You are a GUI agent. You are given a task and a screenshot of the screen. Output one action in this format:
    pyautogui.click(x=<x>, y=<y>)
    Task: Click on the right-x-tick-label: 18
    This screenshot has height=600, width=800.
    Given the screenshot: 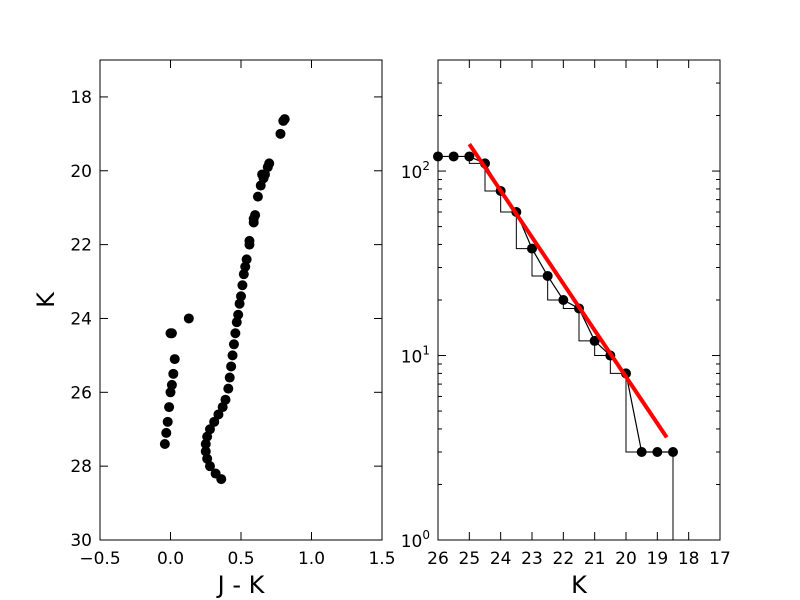 What is the action you would take?
    pyautogui.click(x=689, y=559)
    